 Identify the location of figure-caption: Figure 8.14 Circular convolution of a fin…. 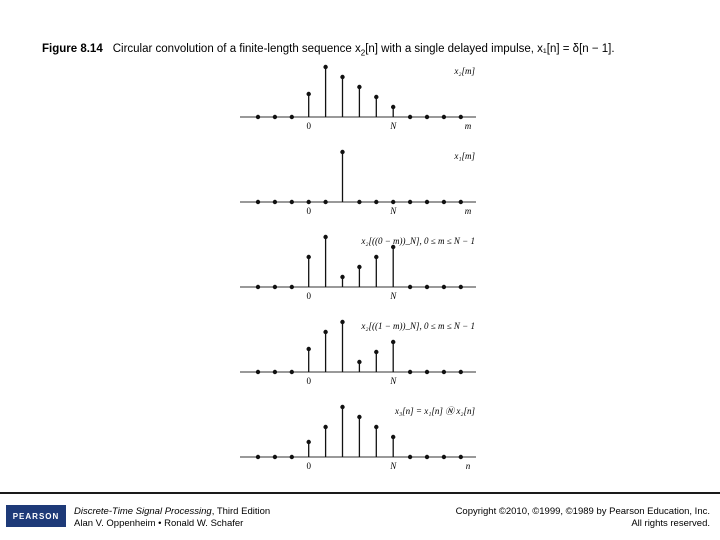
(377, 49).